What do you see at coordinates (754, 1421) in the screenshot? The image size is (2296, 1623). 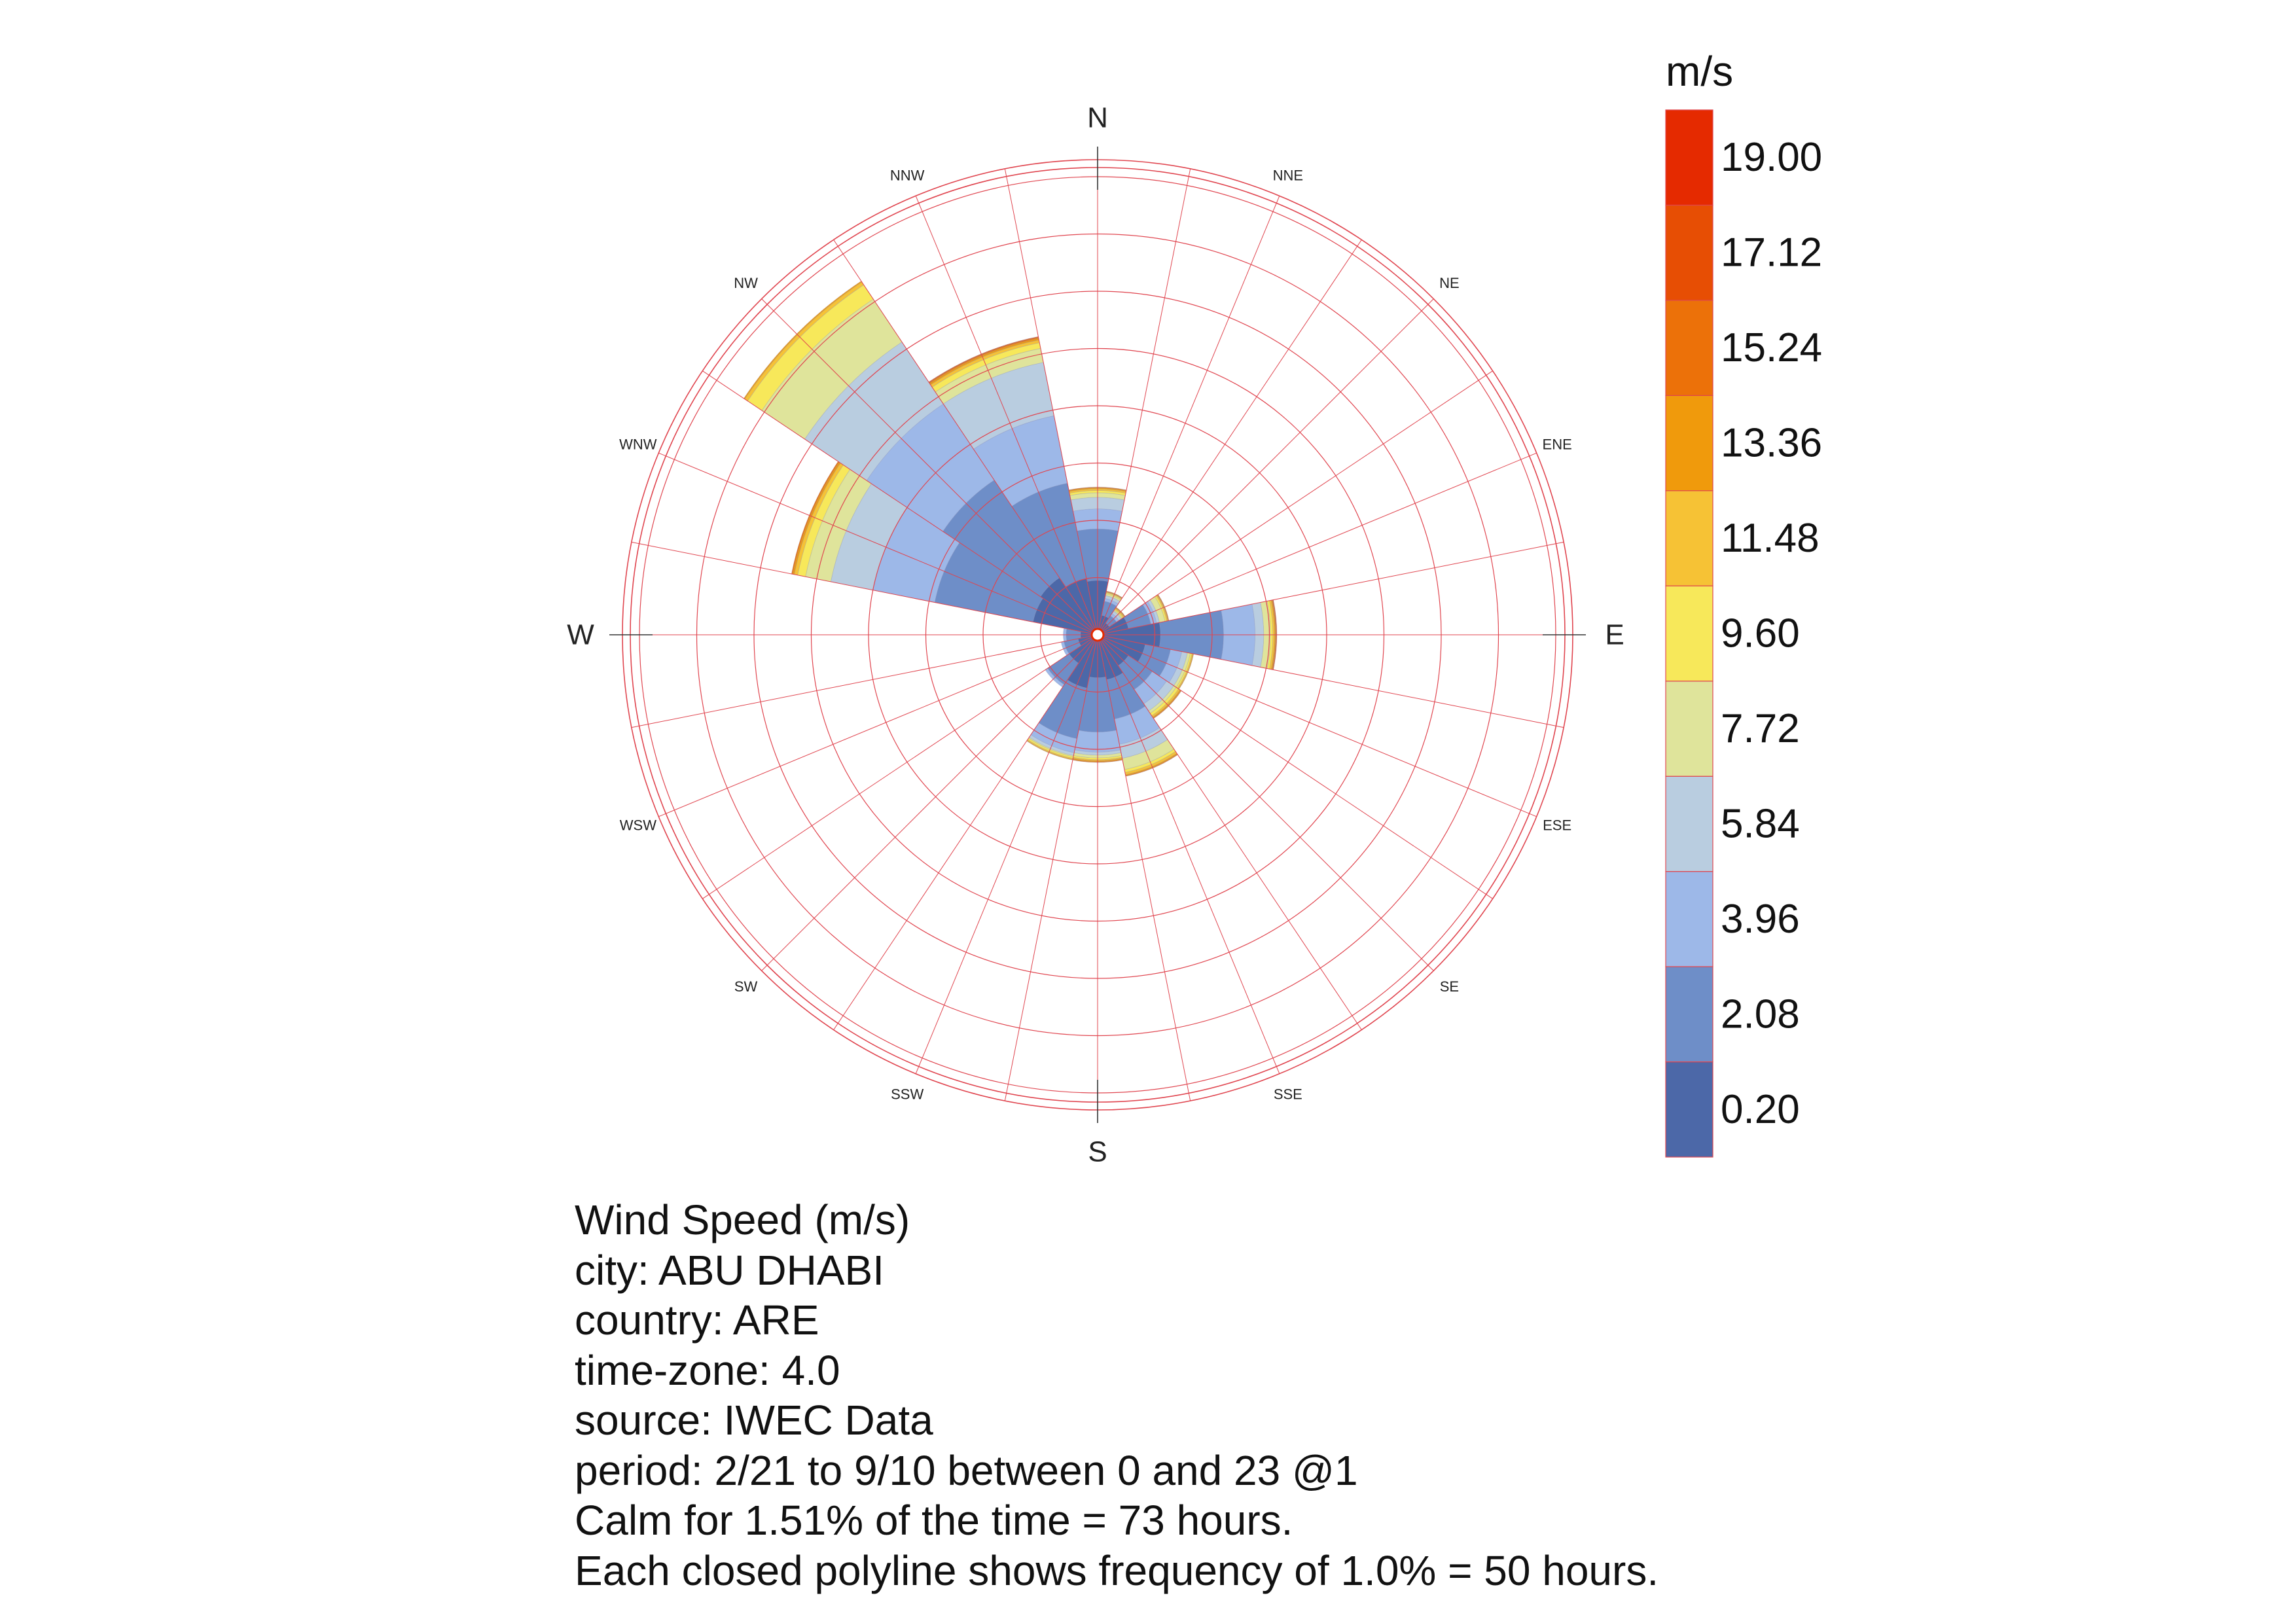 I see `info-source: source: IWEC Data` at bounding box center [754, 1421].